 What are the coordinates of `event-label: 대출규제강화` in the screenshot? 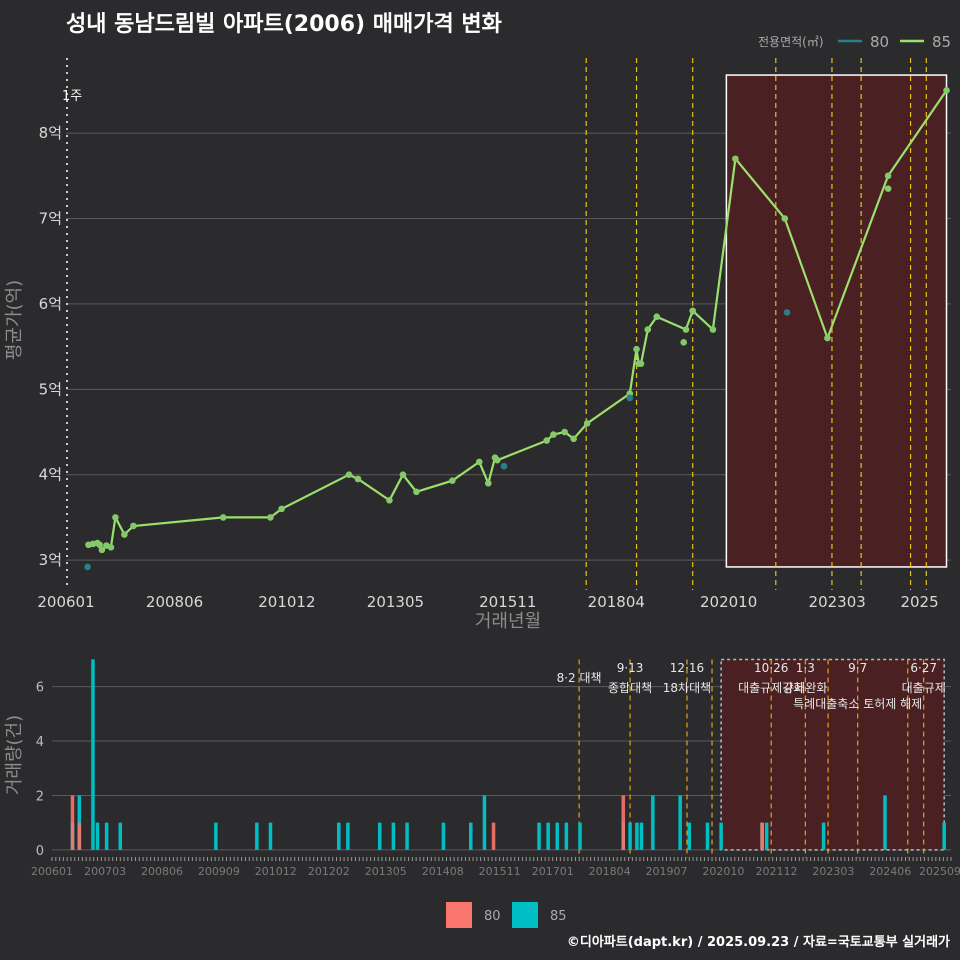 It's located at (771, 688).